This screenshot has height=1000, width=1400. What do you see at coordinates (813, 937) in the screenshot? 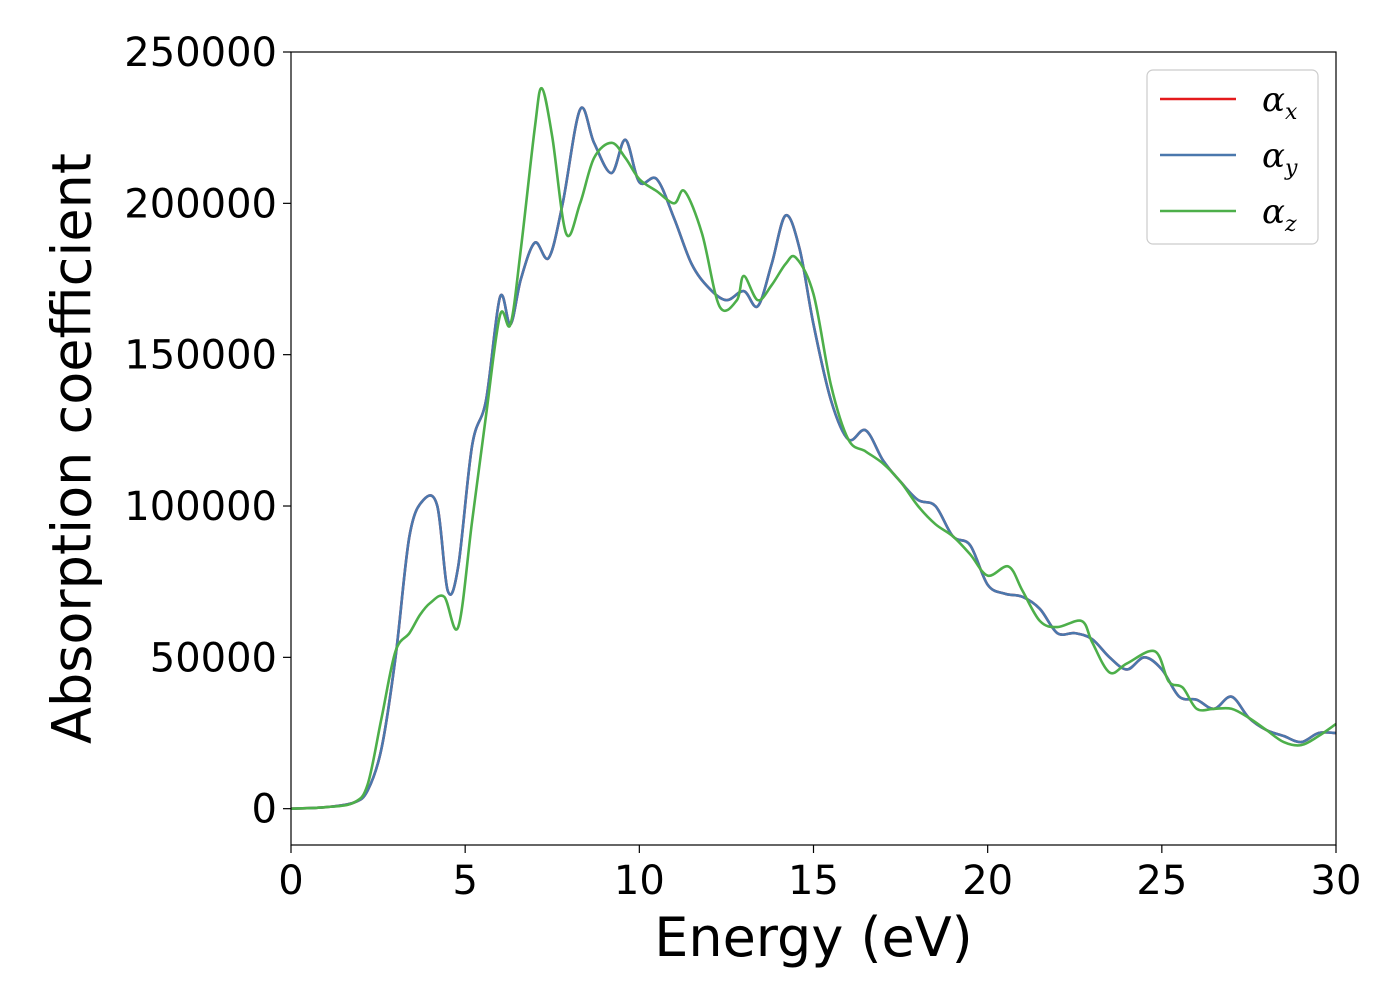
I see `x-axis-title: Energy (eV)` at bounding box center [813, 937].